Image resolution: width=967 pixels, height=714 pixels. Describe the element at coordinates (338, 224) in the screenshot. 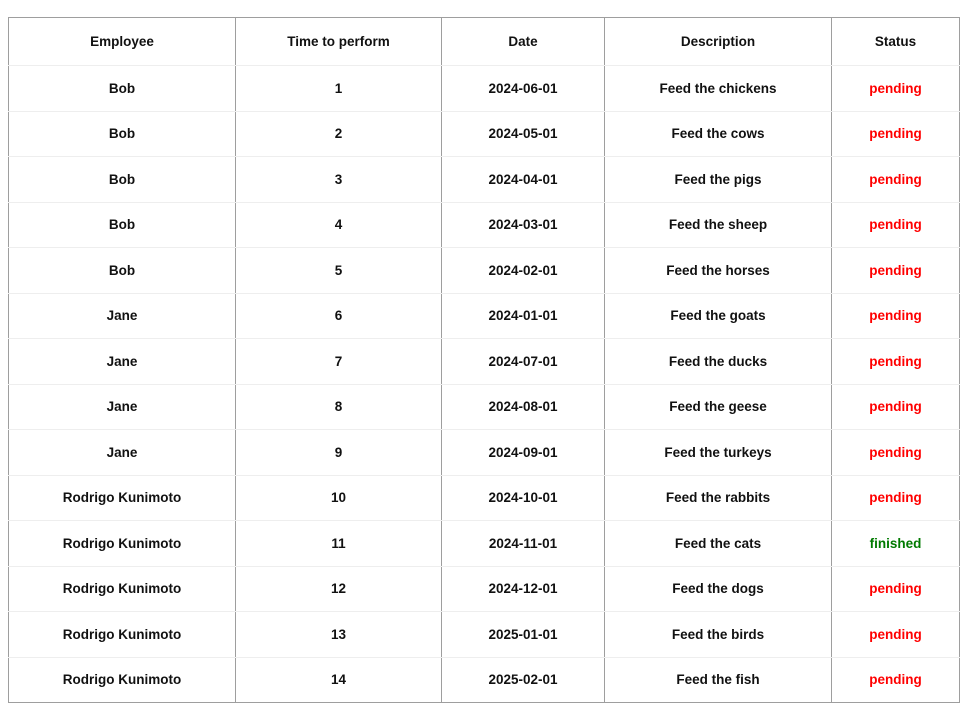

I see `cell-time-to-perform: 4` at that location.